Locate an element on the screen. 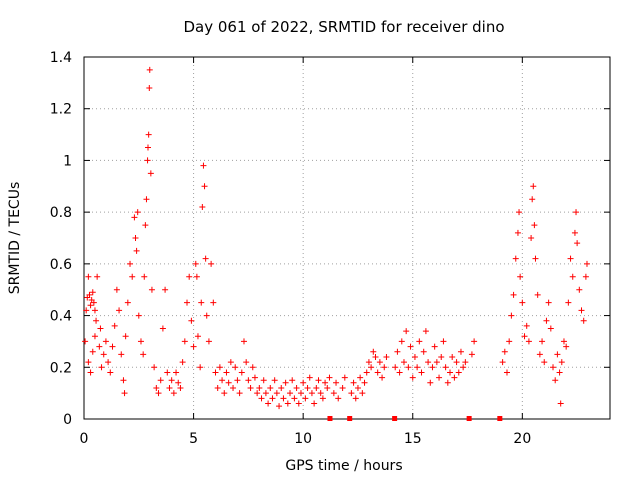  x-tick-label: 20 is located at coordinates (522, 439).